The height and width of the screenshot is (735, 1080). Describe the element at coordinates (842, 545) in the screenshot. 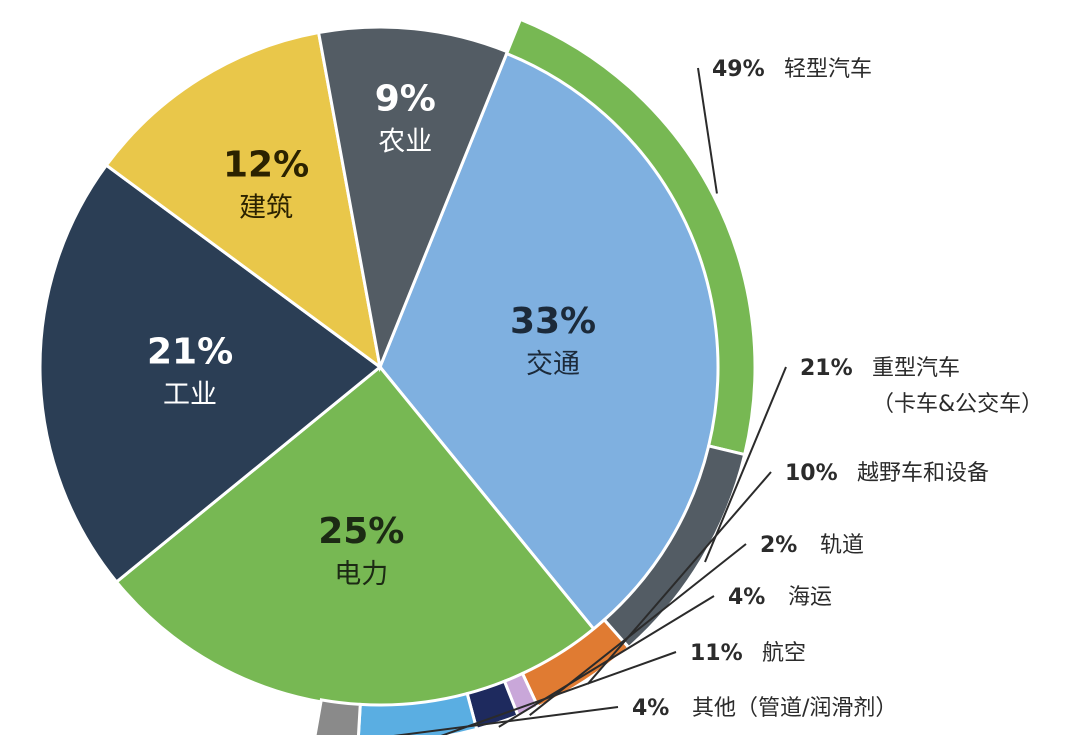

I see `breakdown-name-label: 轨道` at that location.